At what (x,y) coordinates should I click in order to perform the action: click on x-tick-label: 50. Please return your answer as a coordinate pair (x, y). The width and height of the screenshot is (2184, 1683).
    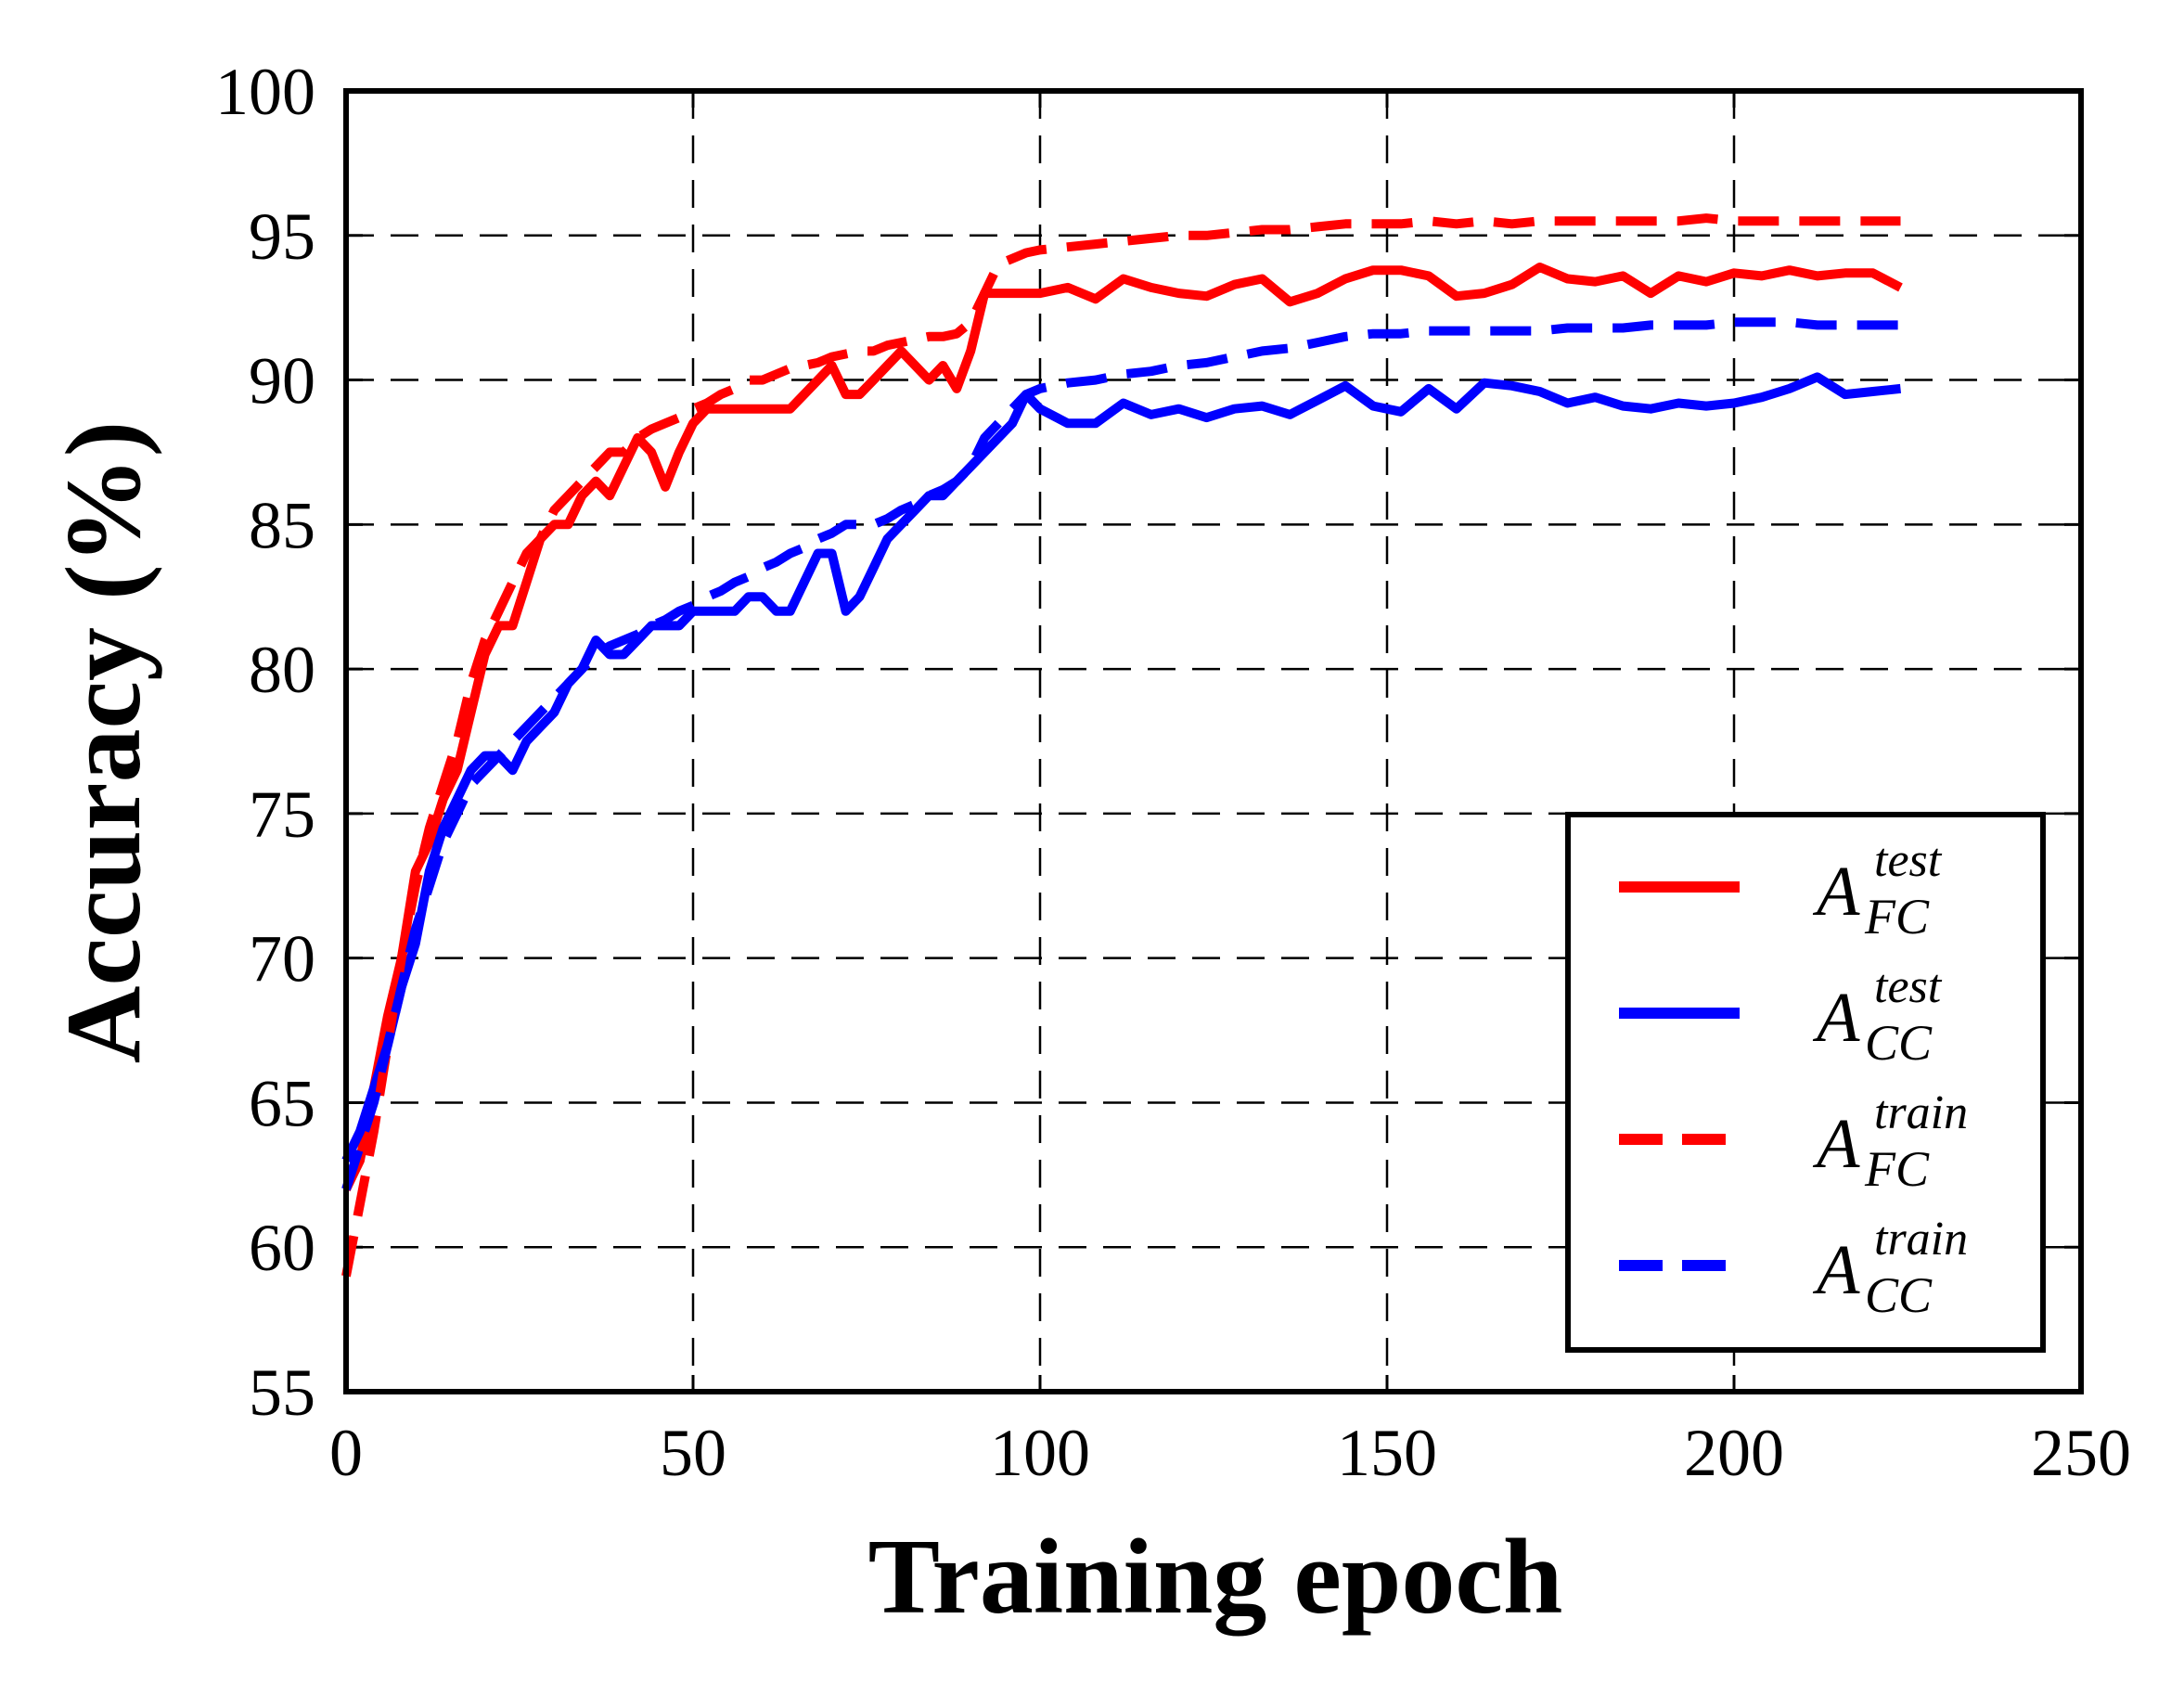
    Looking at the image, I should click on (693, 1453).